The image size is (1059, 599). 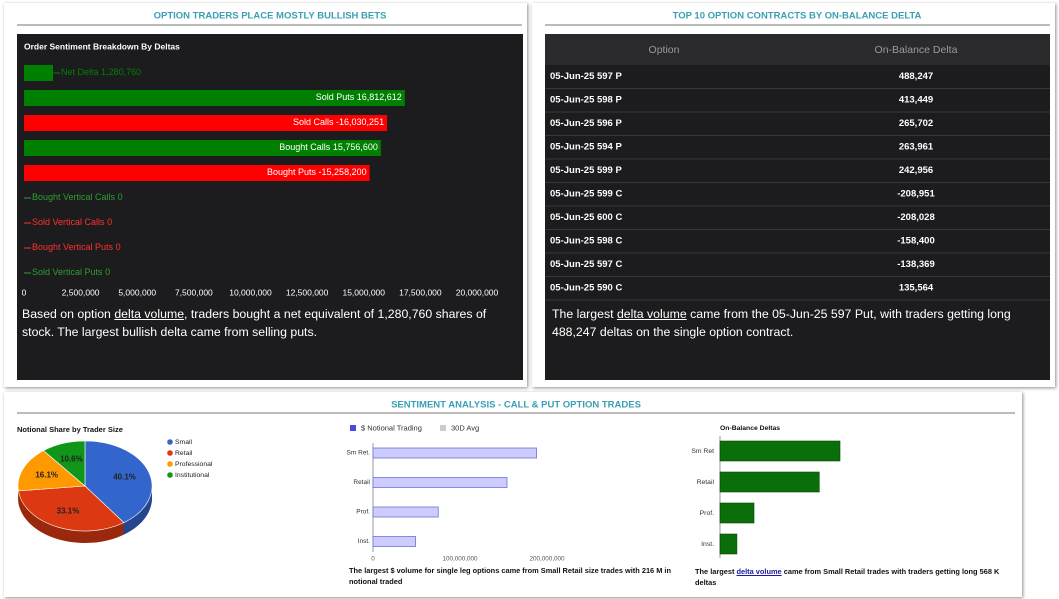 What do you see at coordinates (586, 194) in the screenshot?
I see `table-cell: 05-Jun-25 599 C` at bounding box center [586, 194].